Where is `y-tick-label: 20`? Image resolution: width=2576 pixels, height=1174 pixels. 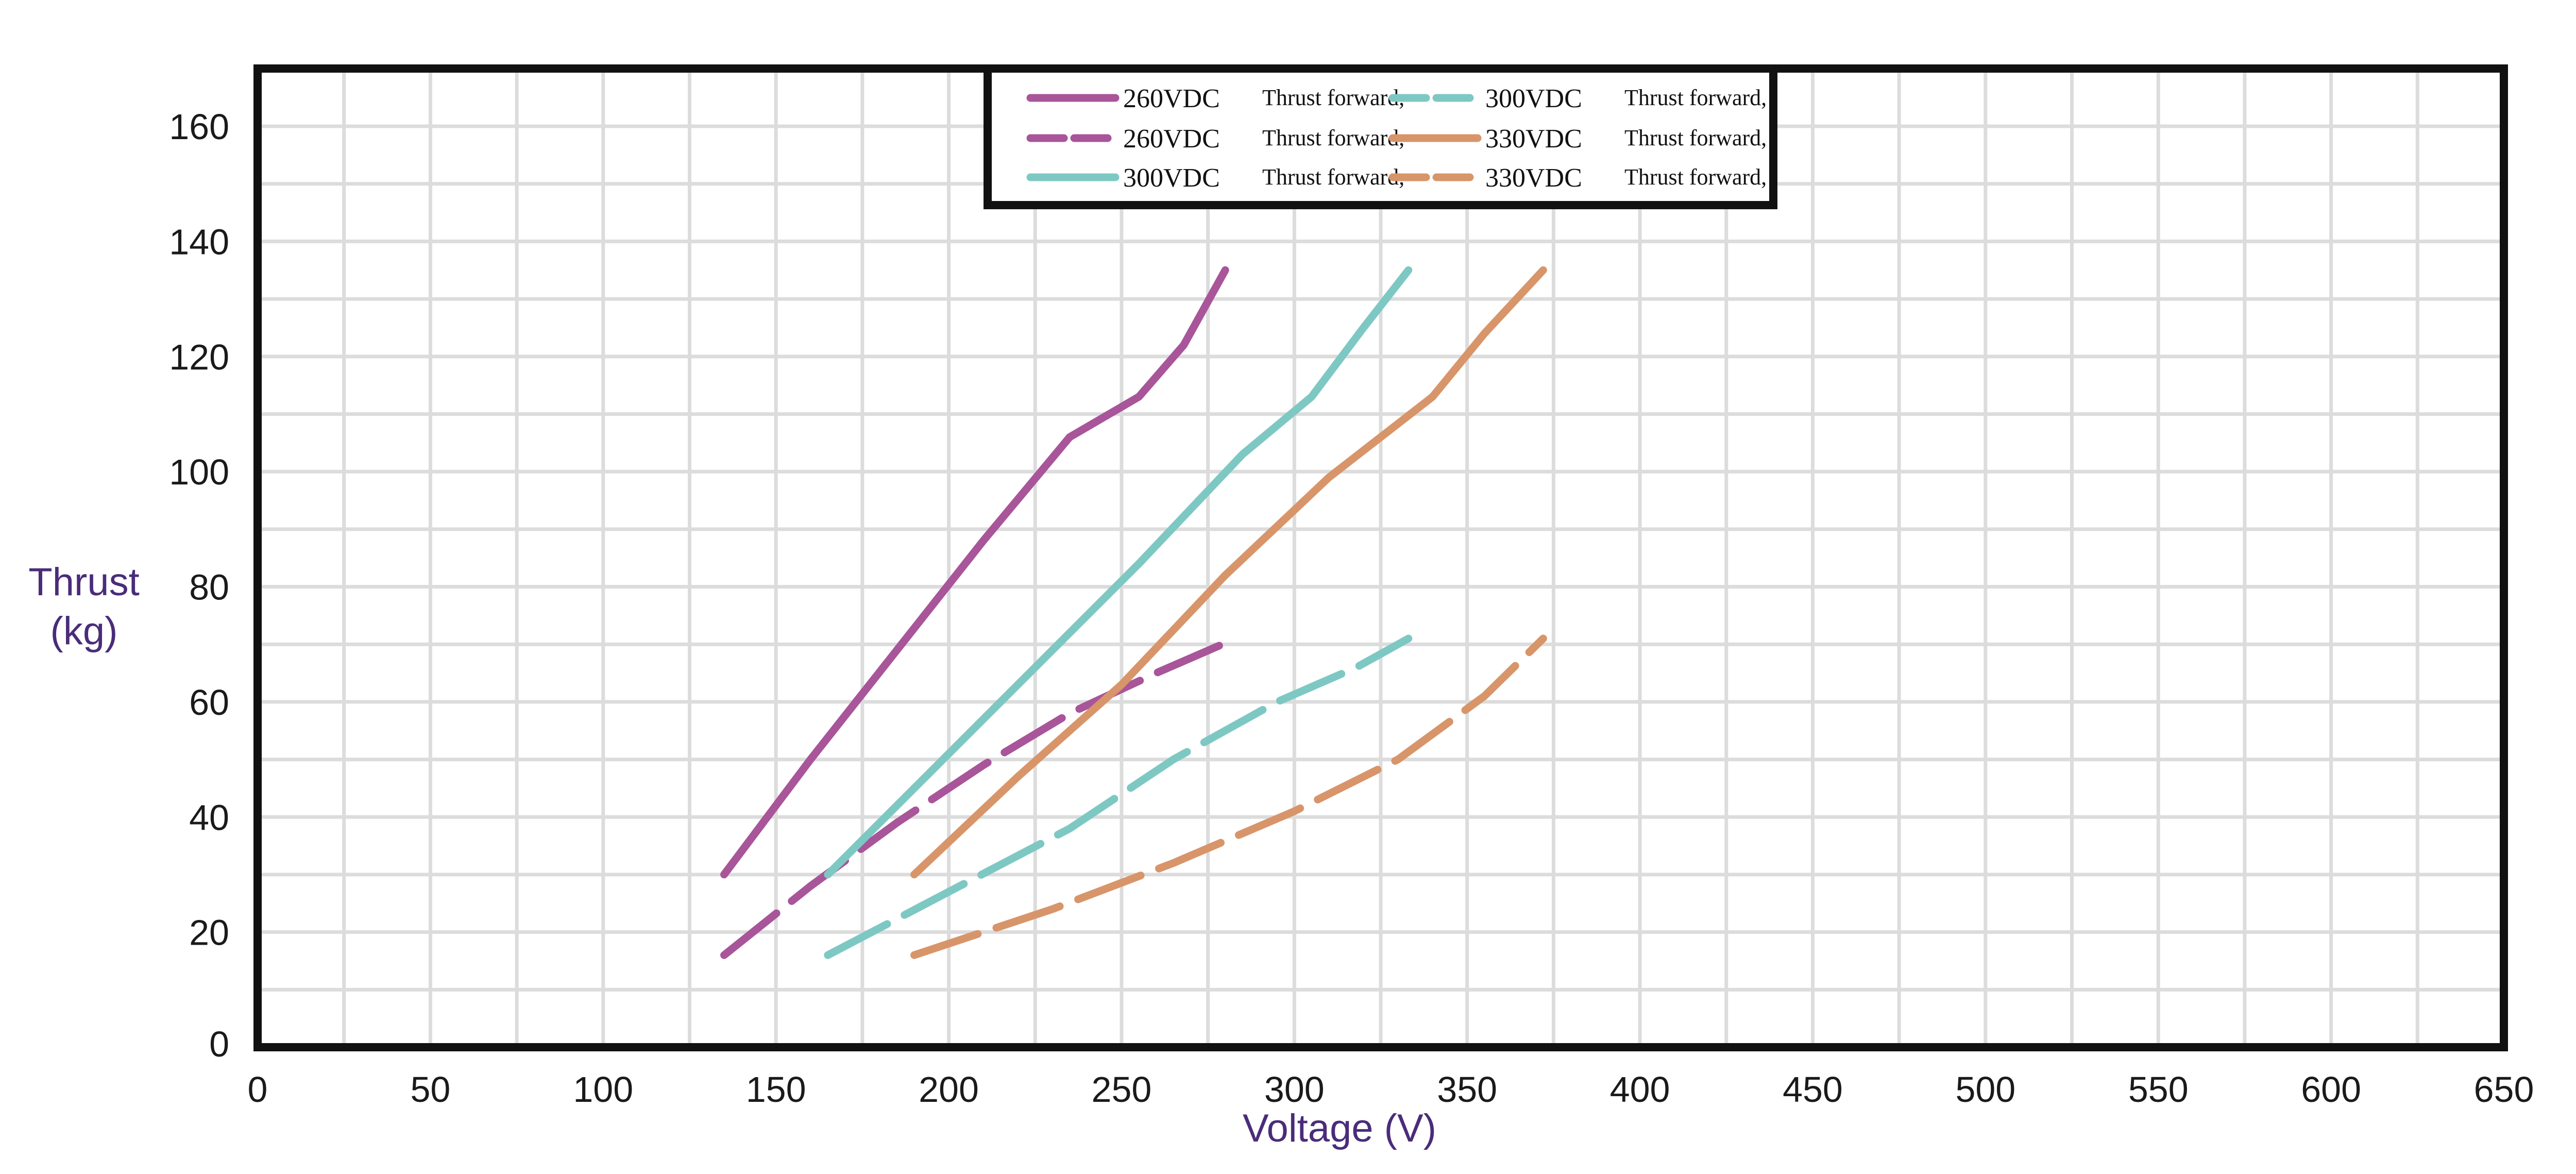
y-tick-label: 20 is located at coordinates (209, 933).